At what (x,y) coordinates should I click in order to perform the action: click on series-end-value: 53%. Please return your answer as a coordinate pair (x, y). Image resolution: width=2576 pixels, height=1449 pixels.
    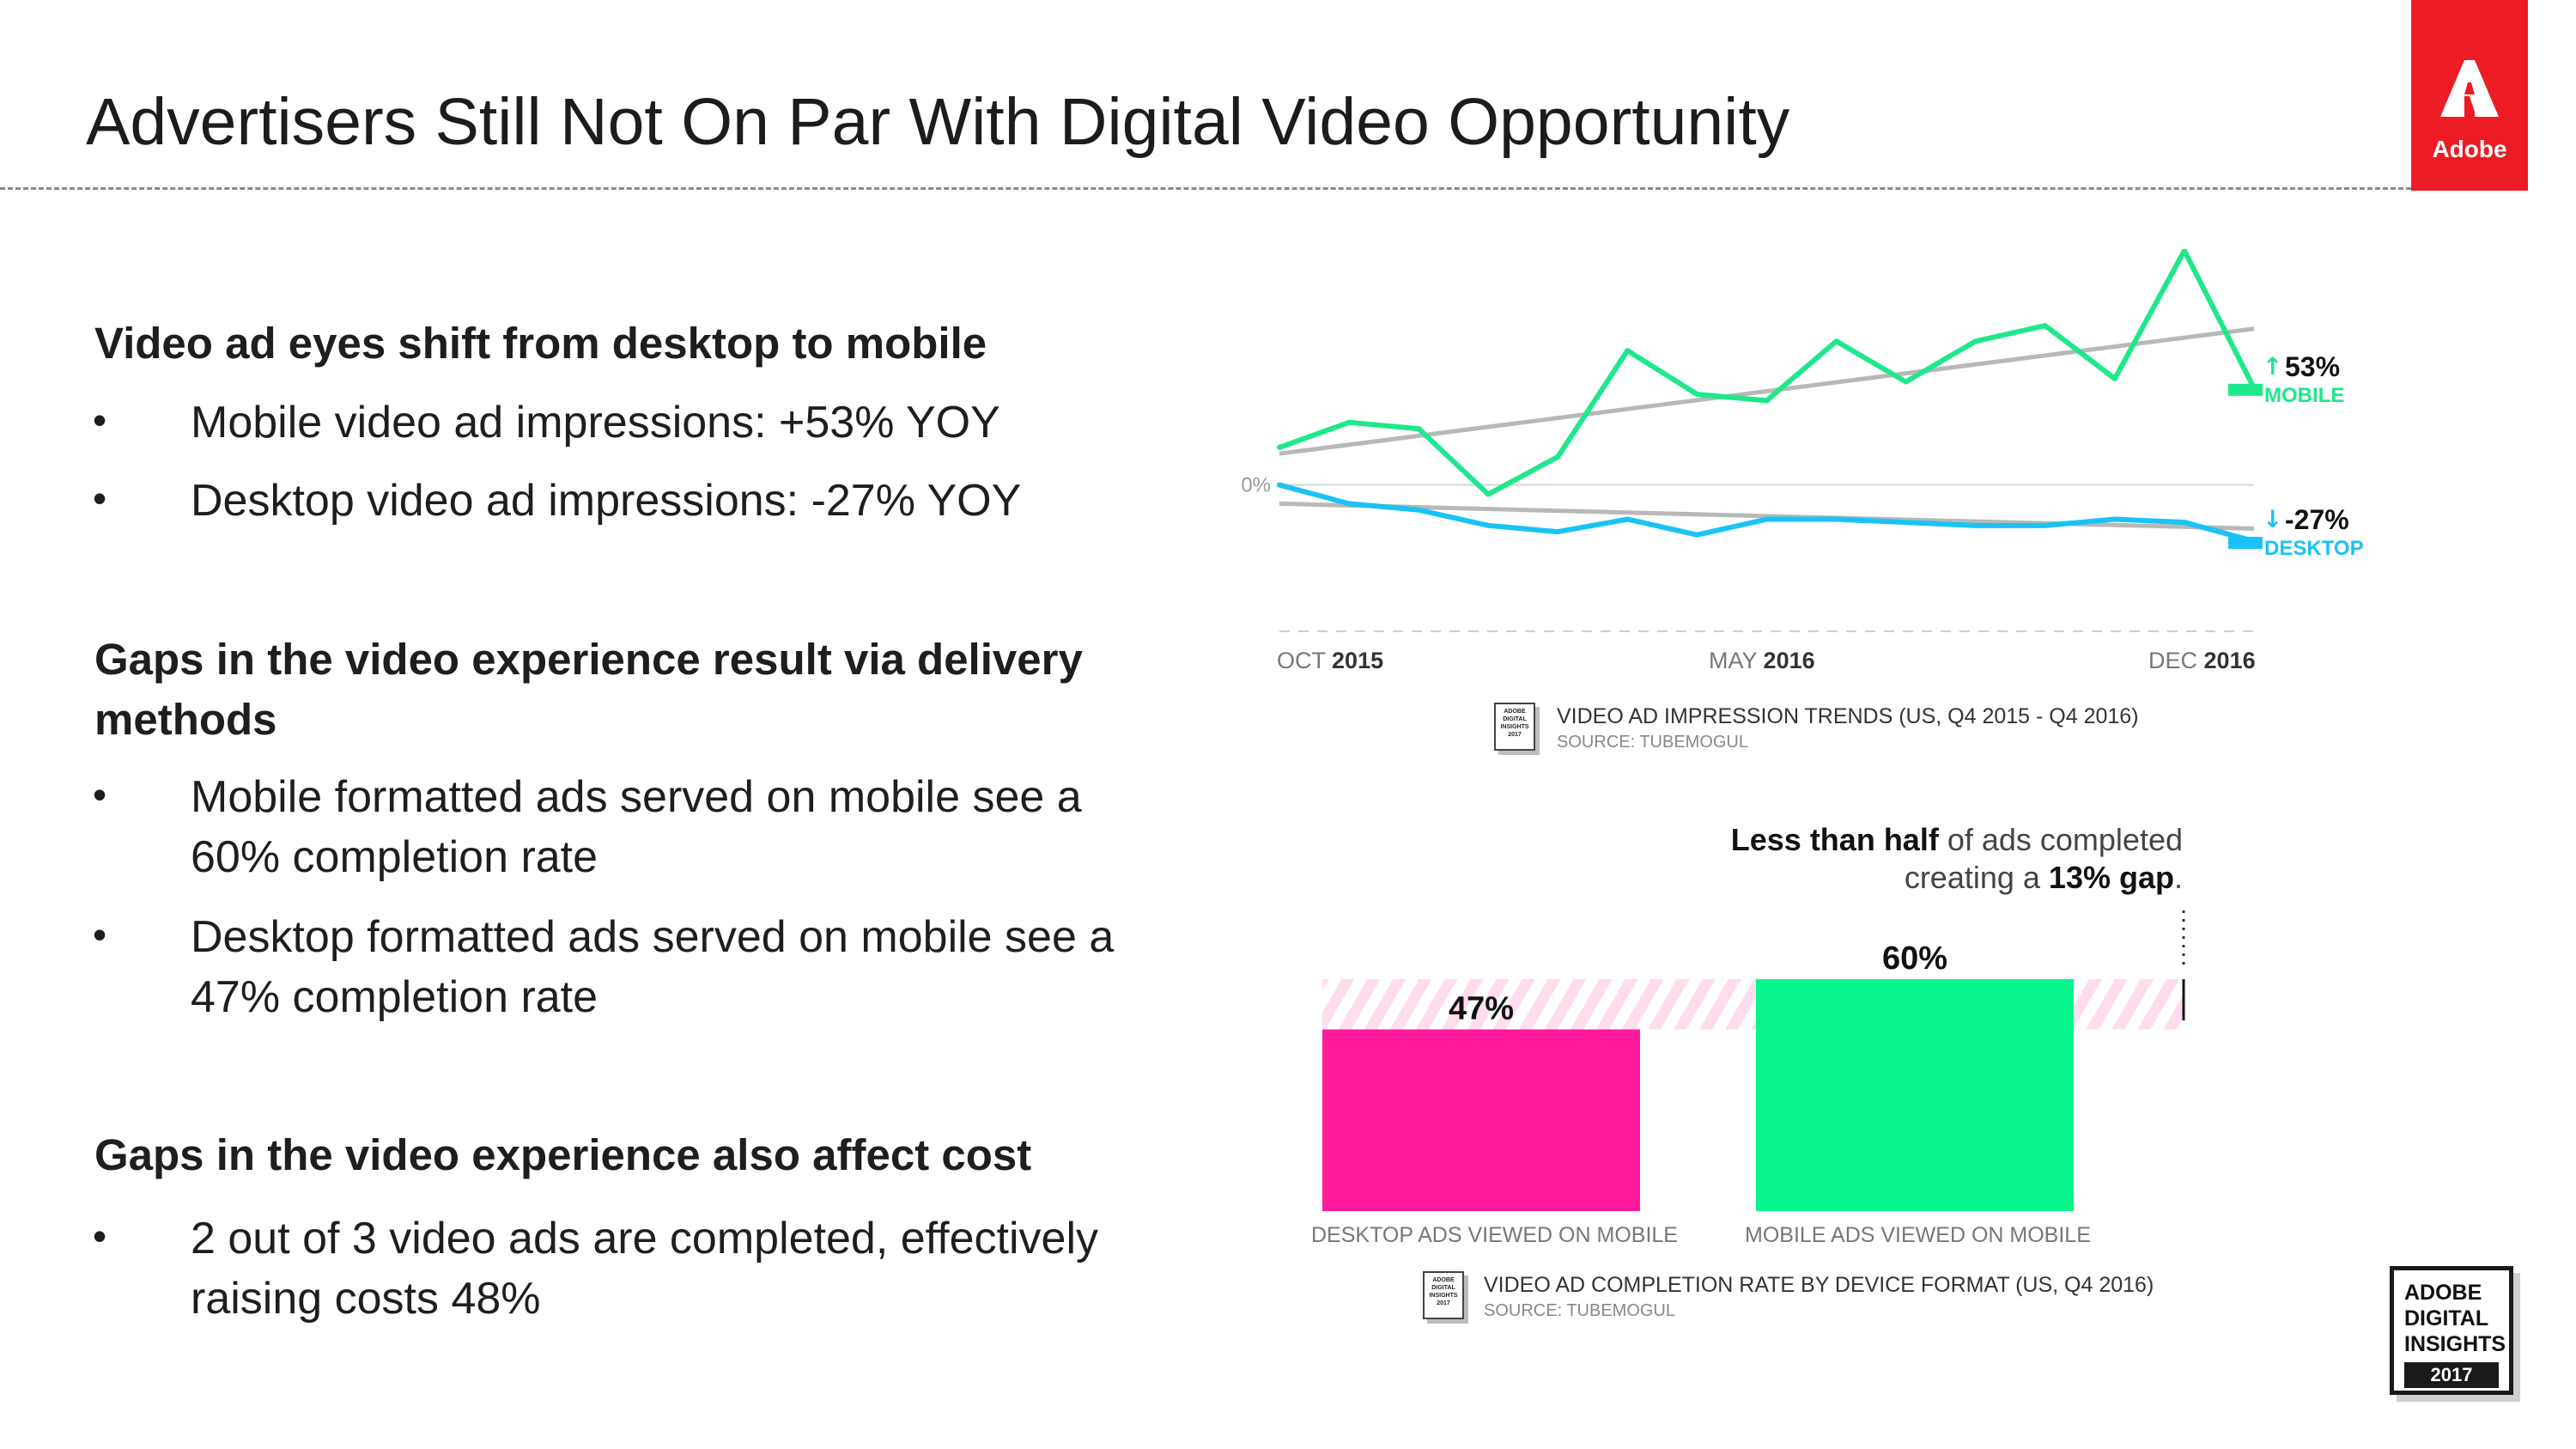
    Looking at the image, I should click on (2312, 366).